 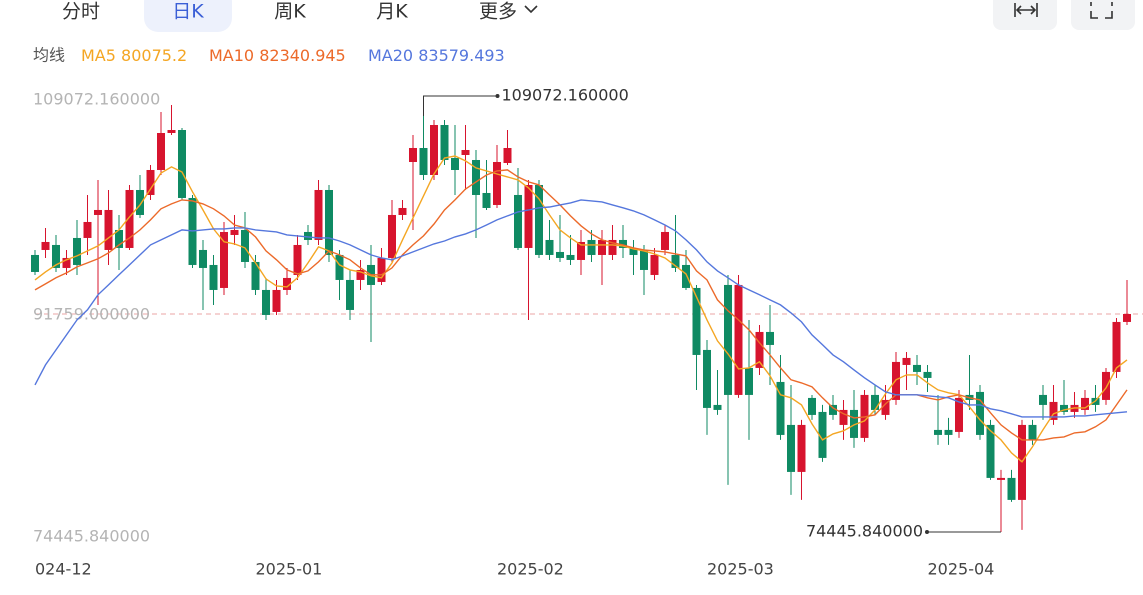 What do you see at coordinates (864, 531) in the screenshot?
I see `annotation-label: 74445.840000` at bounding box center [864, 531].